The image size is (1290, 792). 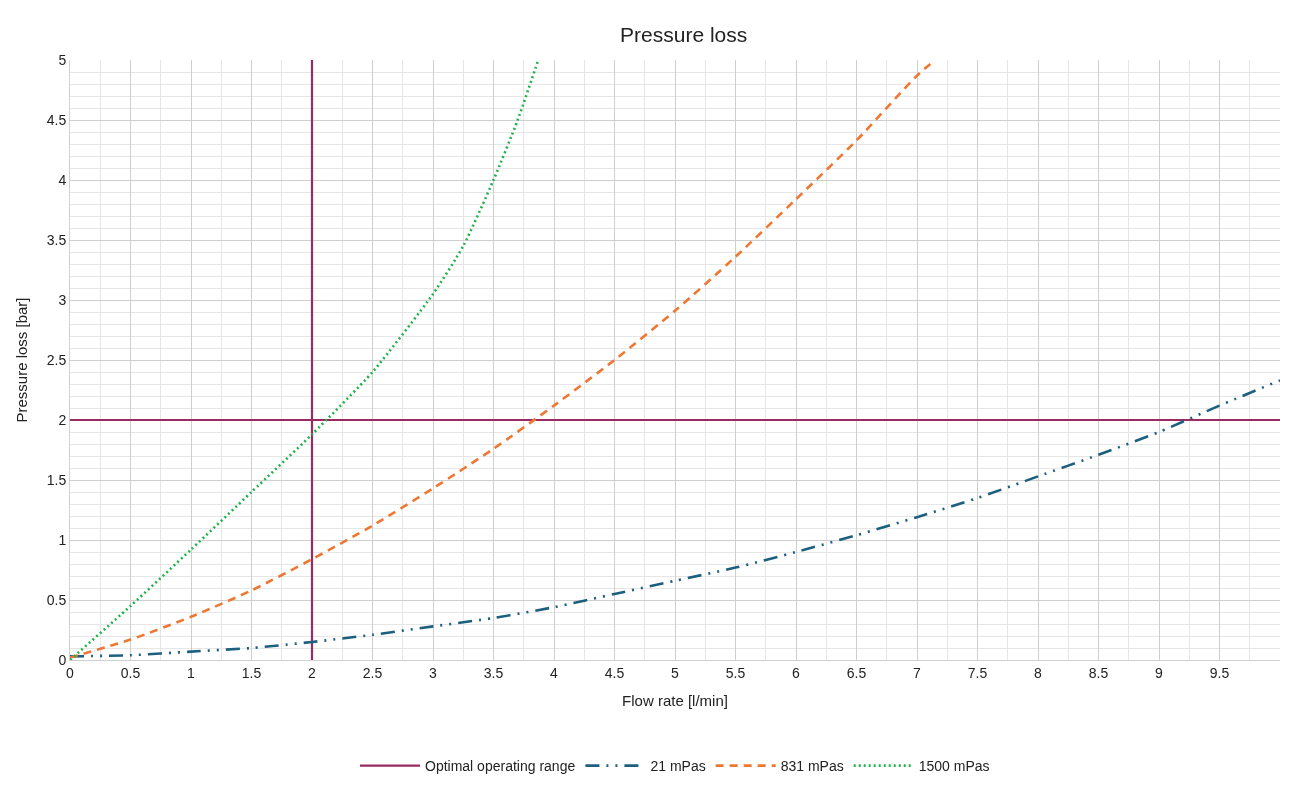 I want to click on y-tick-label: 0, so click(x=62, y=659).